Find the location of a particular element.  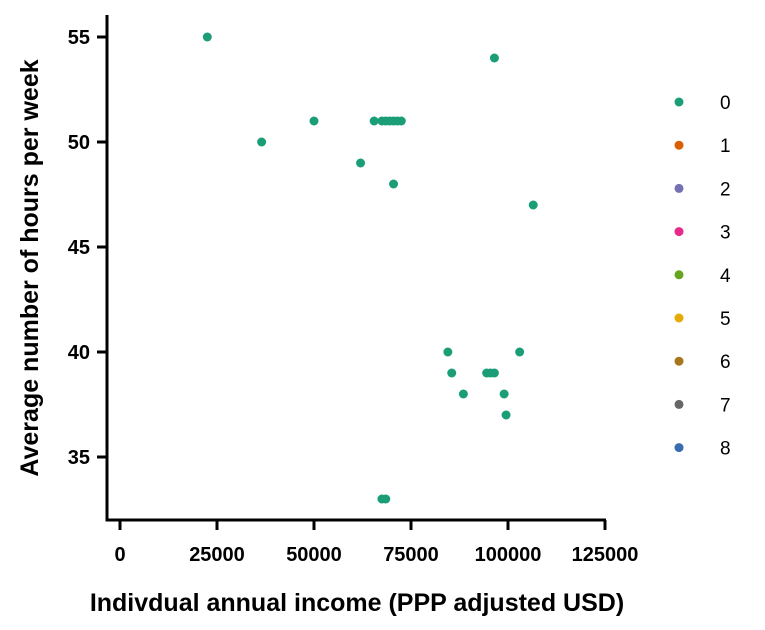

y-tick-label-3: 50 is located at coordinates (79, 143).